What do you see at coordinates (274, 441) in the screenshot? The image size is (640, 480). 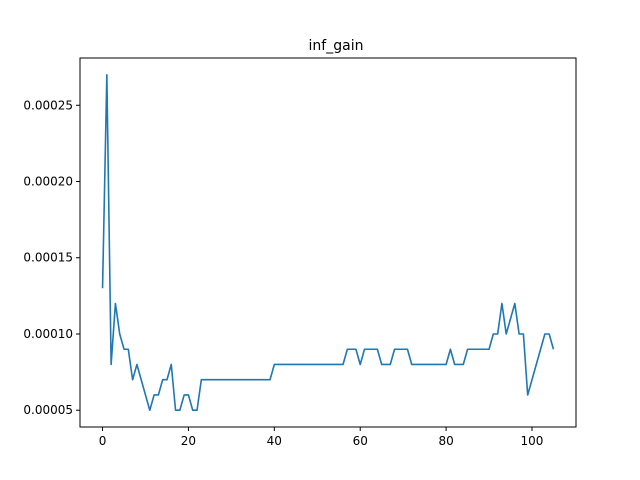 I see `x-tick-label: 40` at bounding box center [274, 441].